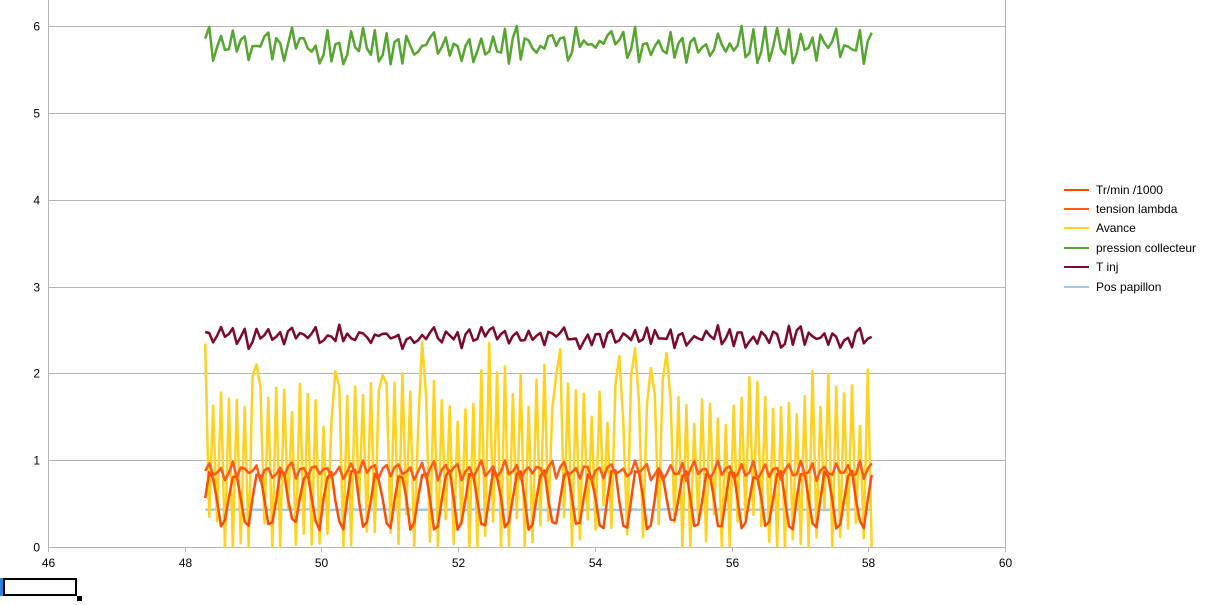 The image size is (1221, 605). Describe the element at coordinates (1006, 563) in the screenshot. I see `x-tick-label: 60` at that location.